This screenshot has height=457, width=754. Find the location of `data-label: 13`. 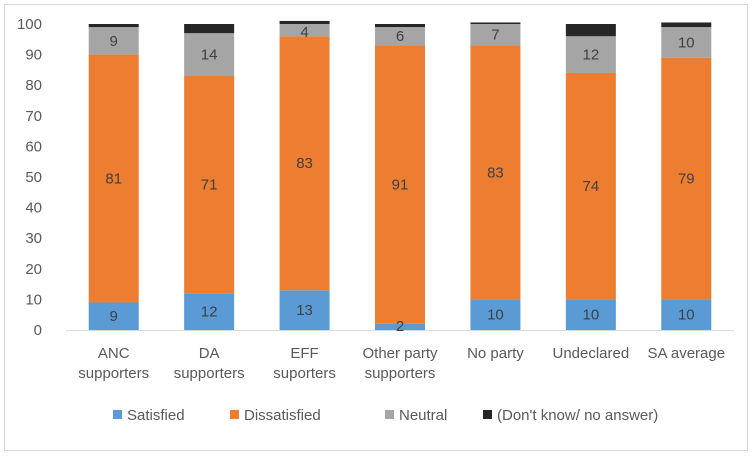

data-label: 13 is located at coordinates (304, 310).